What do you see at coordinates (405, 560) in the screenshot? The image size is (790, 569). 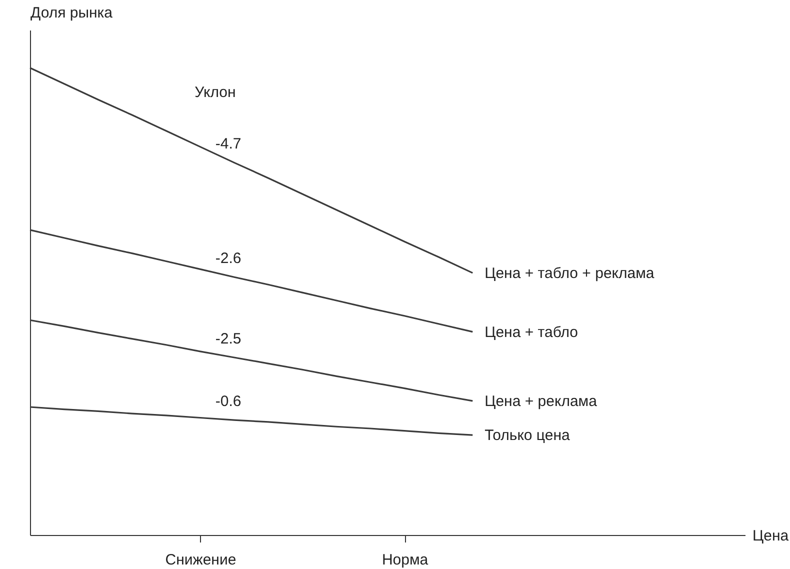 I see `x-tick-label: Норма` at bounding box center [405, 560].